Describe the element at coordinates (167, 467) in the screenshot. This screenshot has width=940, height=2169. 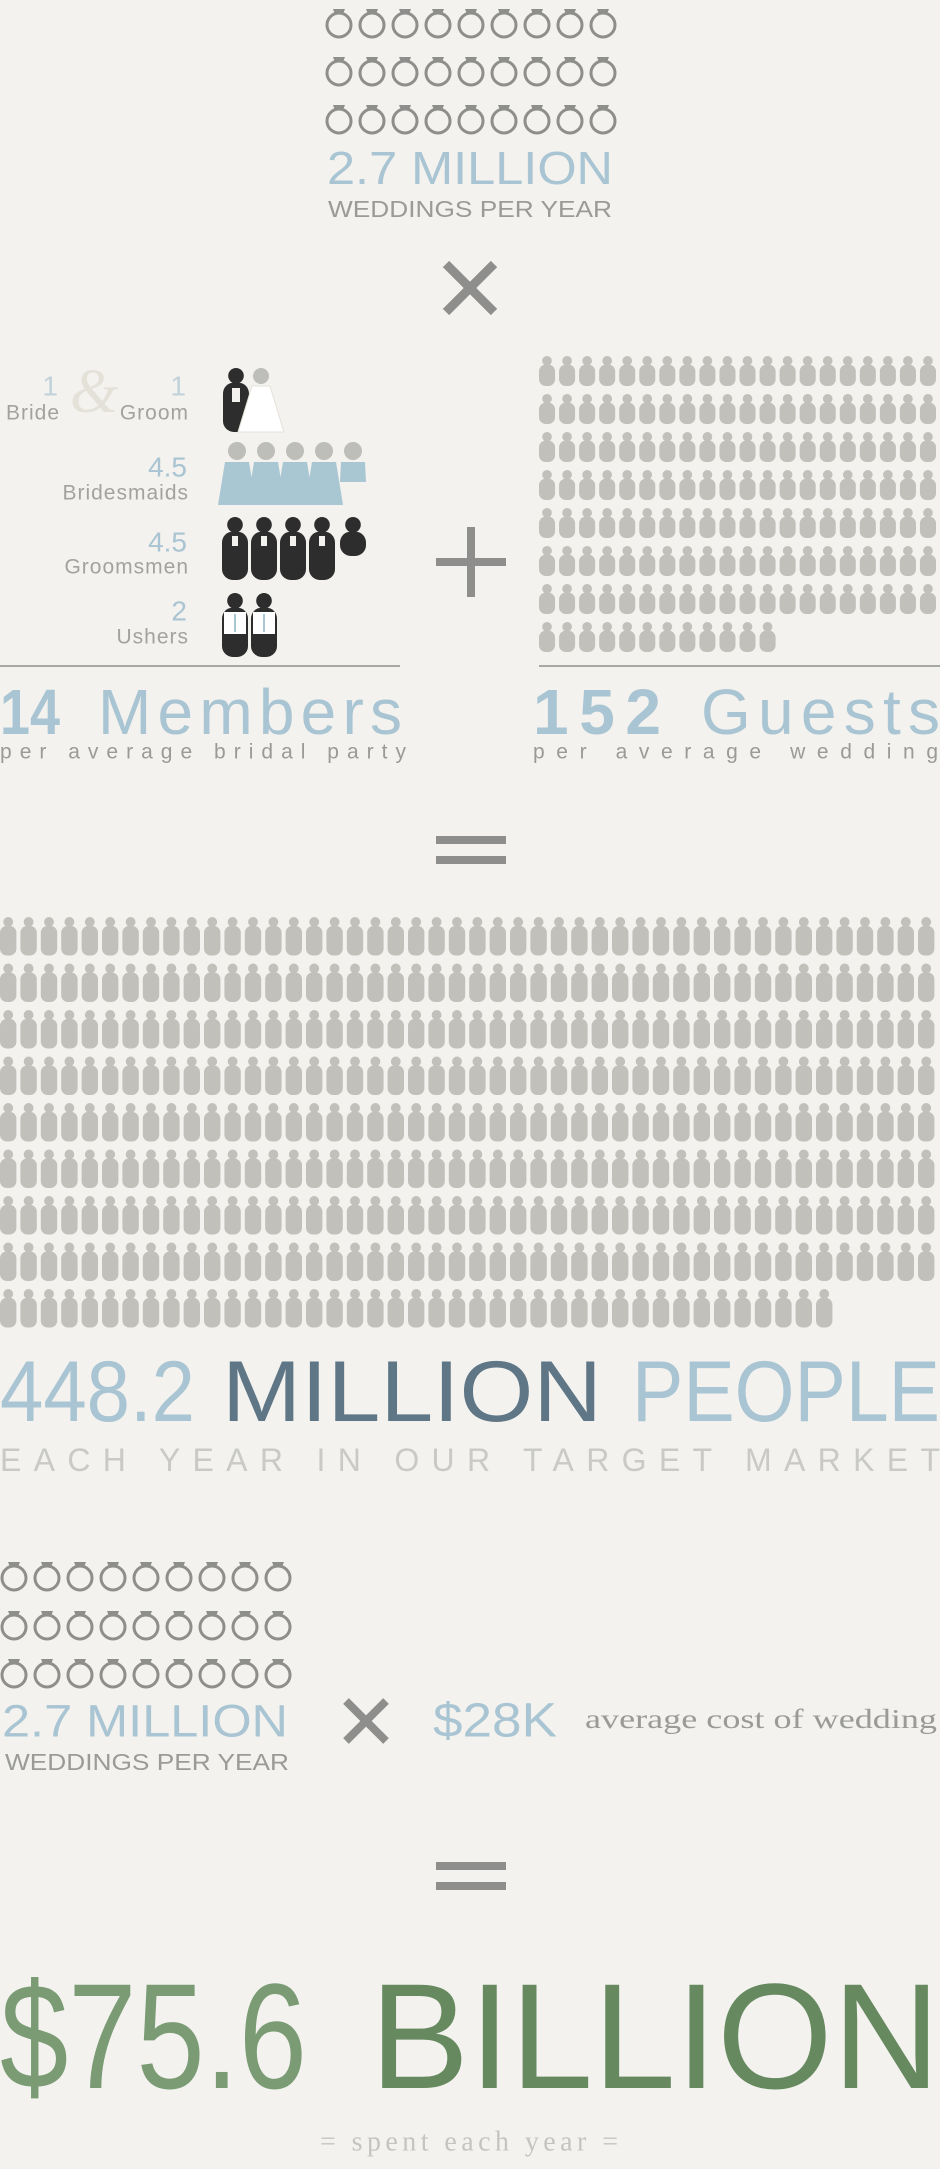
I see `bridesmaids-count: 4.5` at that location.